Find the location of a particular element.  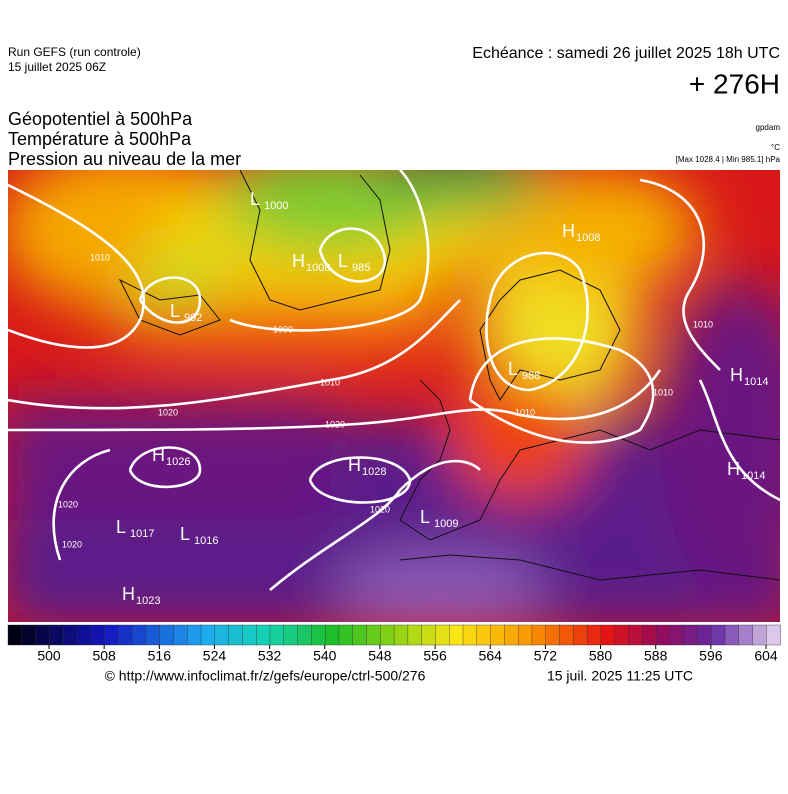

colorbar-label: 524 is located at coordinates (215, 656).